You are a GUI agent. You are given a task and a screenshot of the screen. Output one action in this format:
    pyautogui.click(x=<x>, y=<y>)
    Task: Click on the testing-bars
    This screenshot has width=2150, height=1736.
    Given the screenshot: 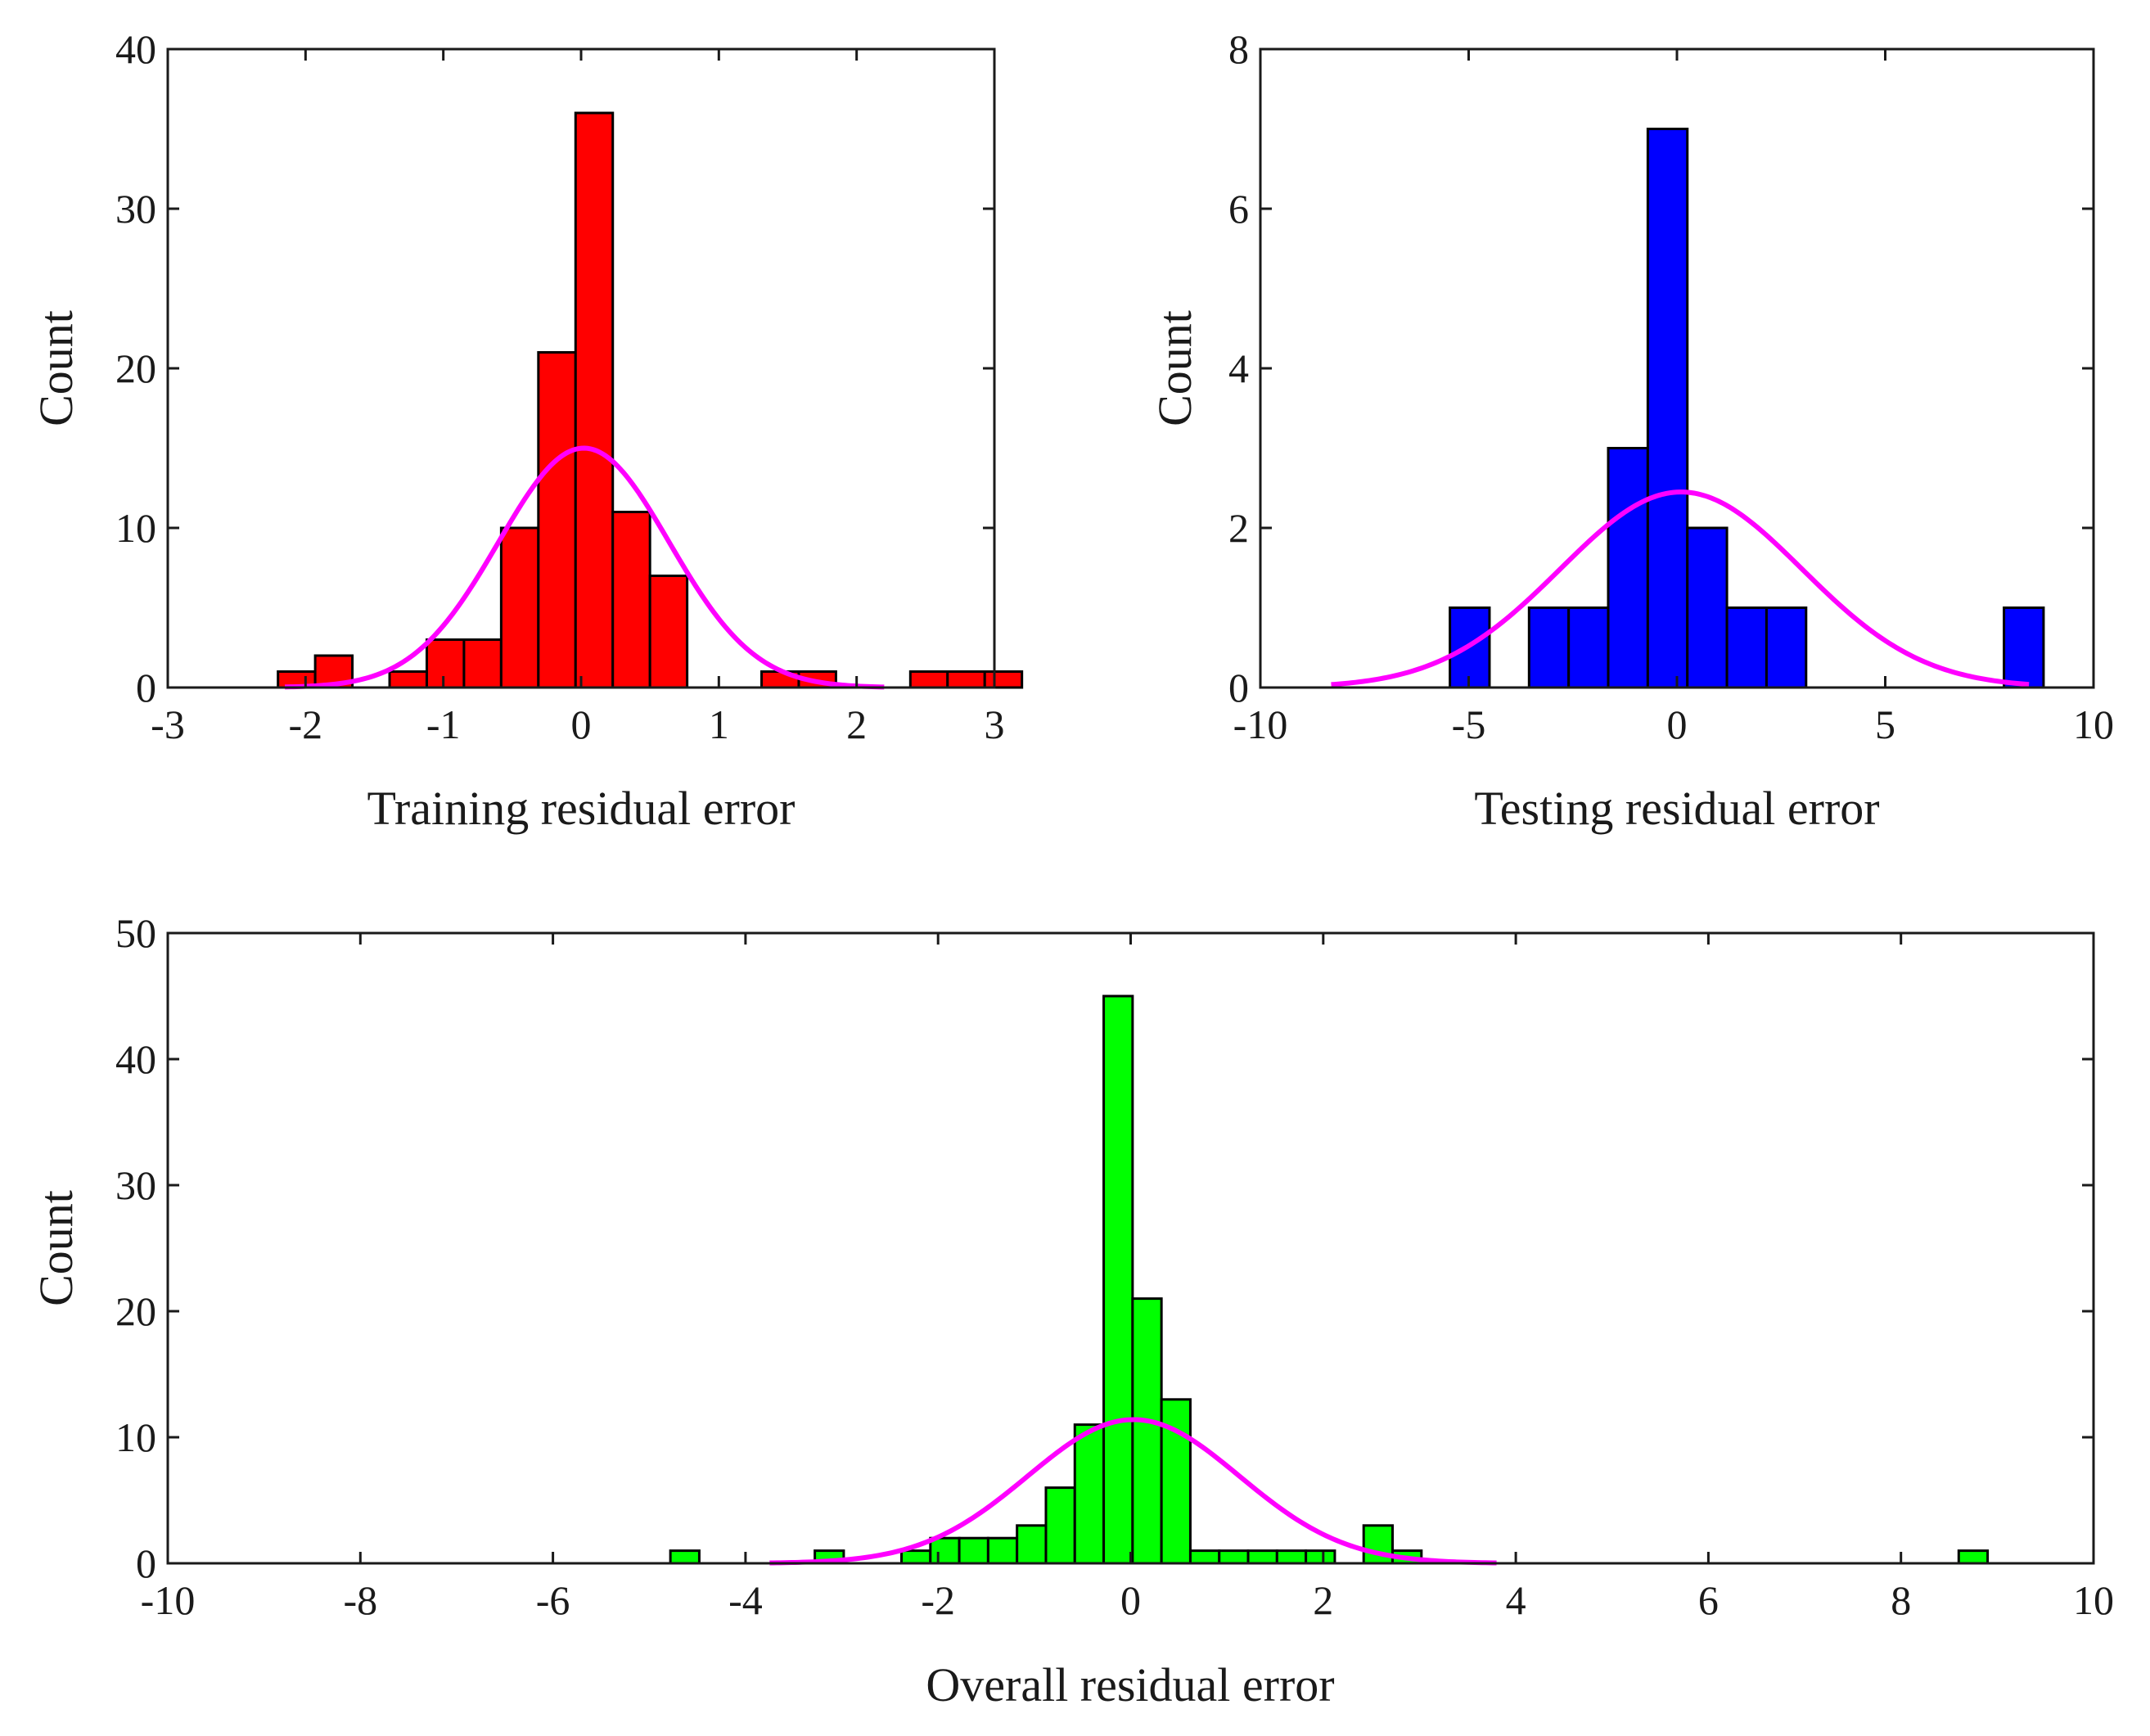 What is the action you would take?
    pyautogui.click(x=1747, y=408)
    